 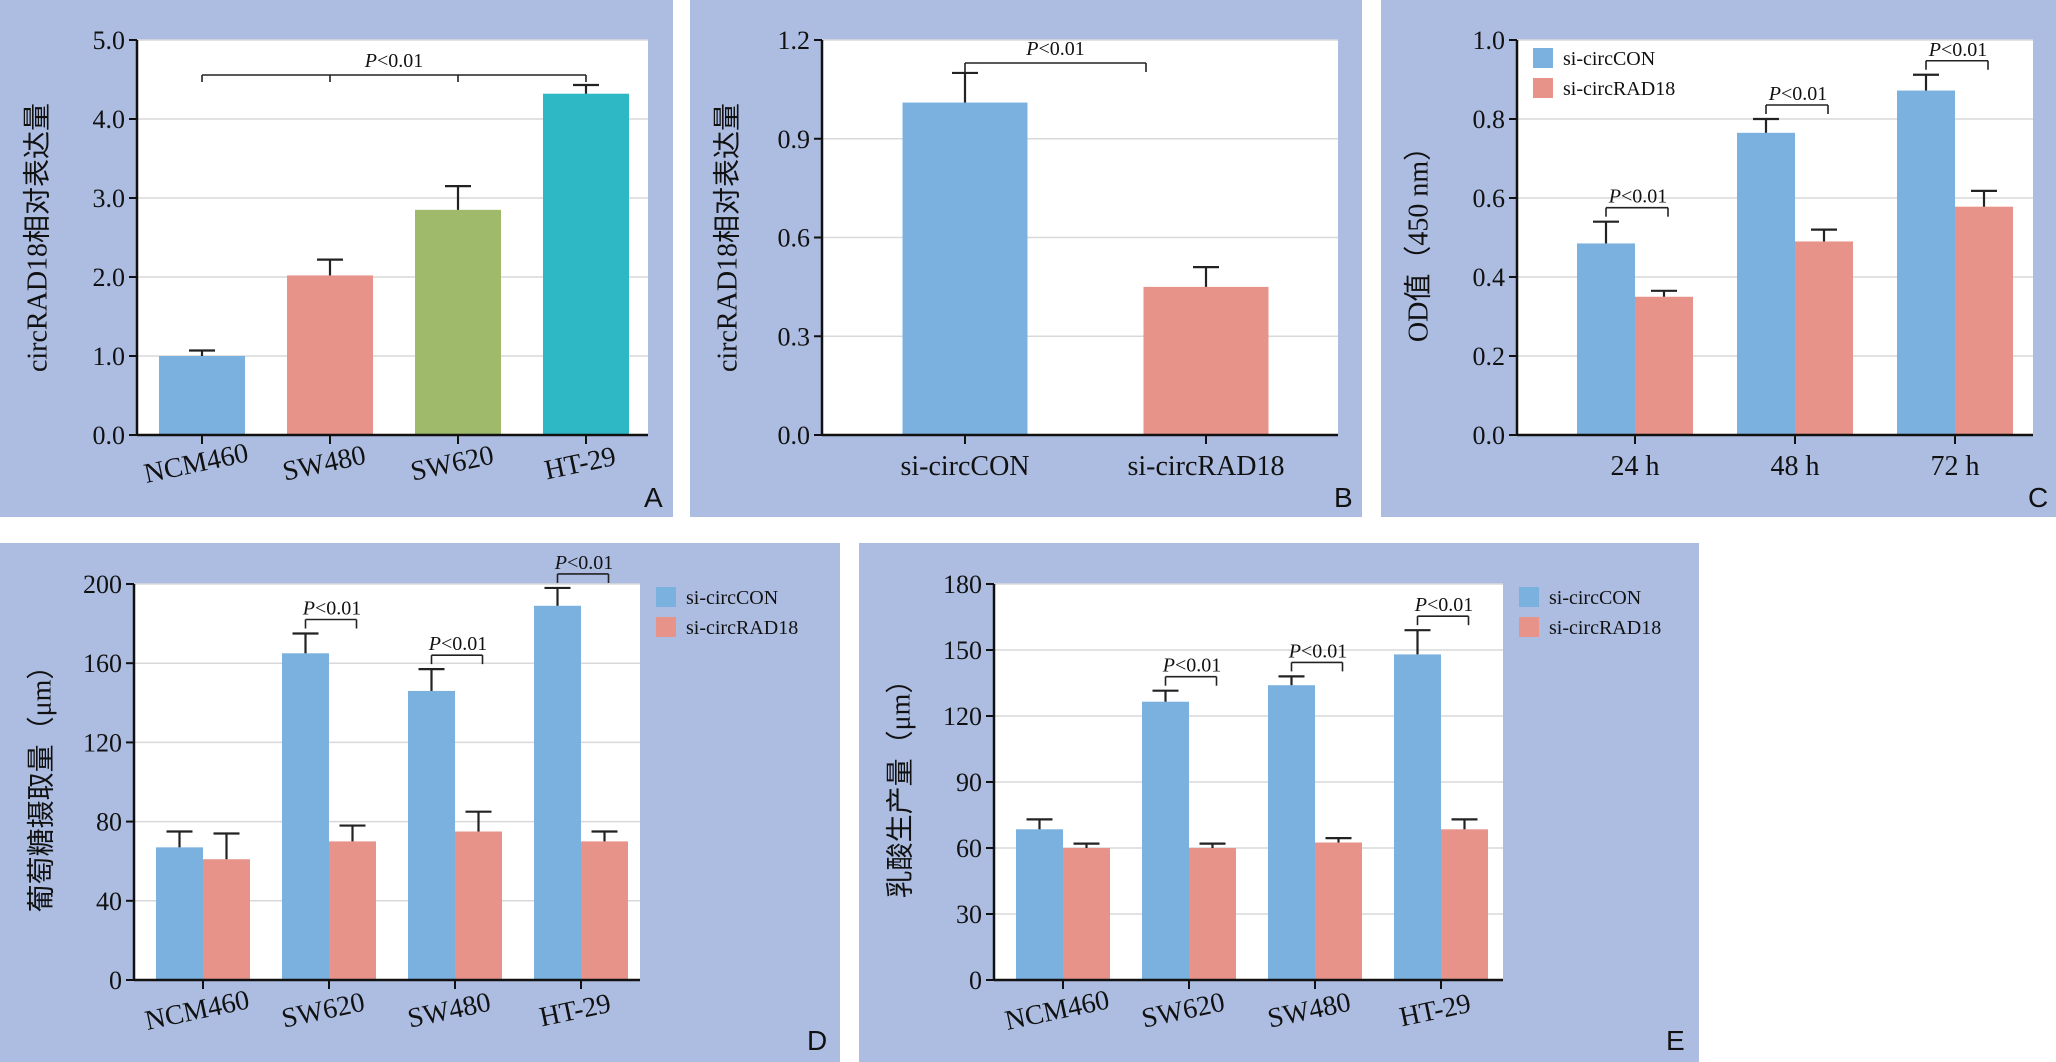 I want to click on y-tick-label: 0.9, so click(x=794, y=139).